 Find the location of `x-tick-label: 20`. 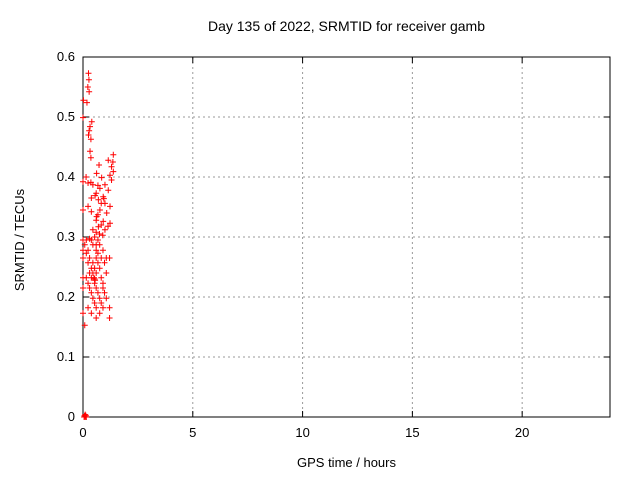

x-tick-label: 20 is located at coordinates (522, 432).